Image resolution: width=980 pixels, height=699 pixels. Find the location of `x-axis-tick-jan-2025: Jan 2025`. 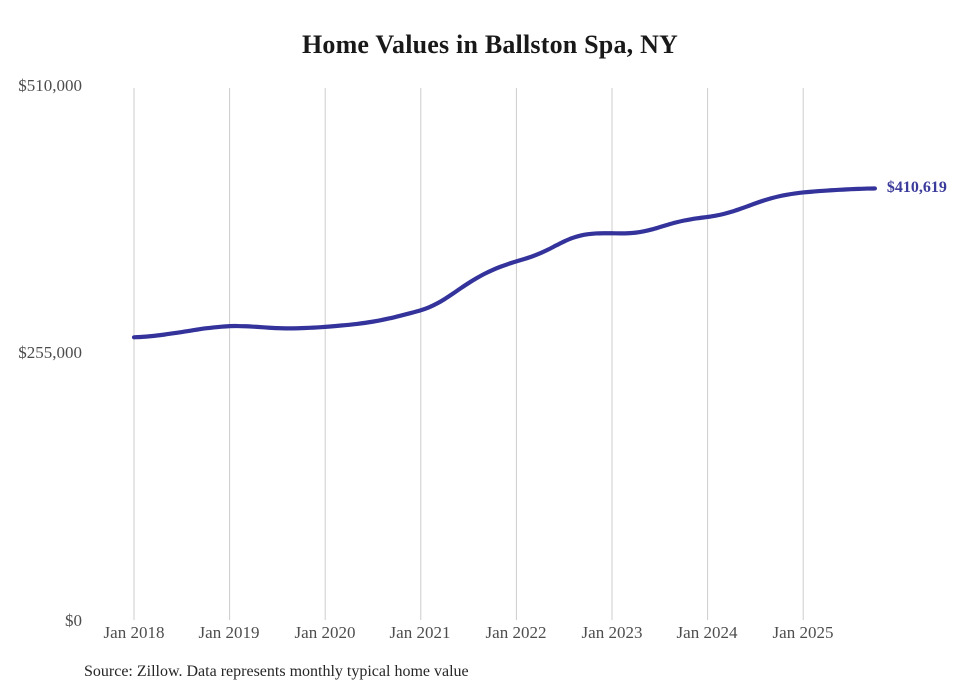

x-axis-tick-jan-2025: Jan 2025 is located at coordinates (803, 632).